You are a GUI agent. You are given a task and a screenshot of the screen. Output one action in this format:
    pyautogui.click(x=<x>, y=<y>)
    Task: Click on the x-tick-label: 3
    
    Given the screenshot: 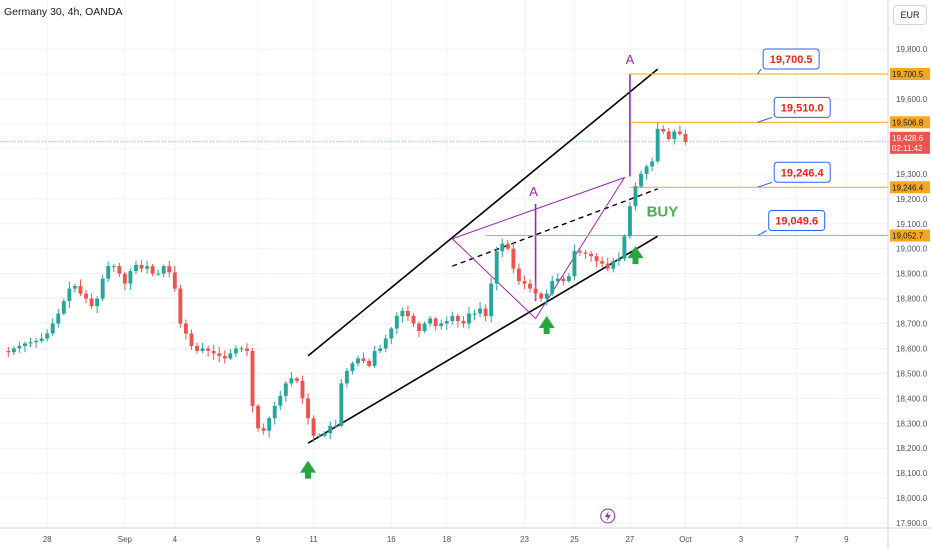 What is the action you would take?
    pyautogui.click(x=741, y=539)
    